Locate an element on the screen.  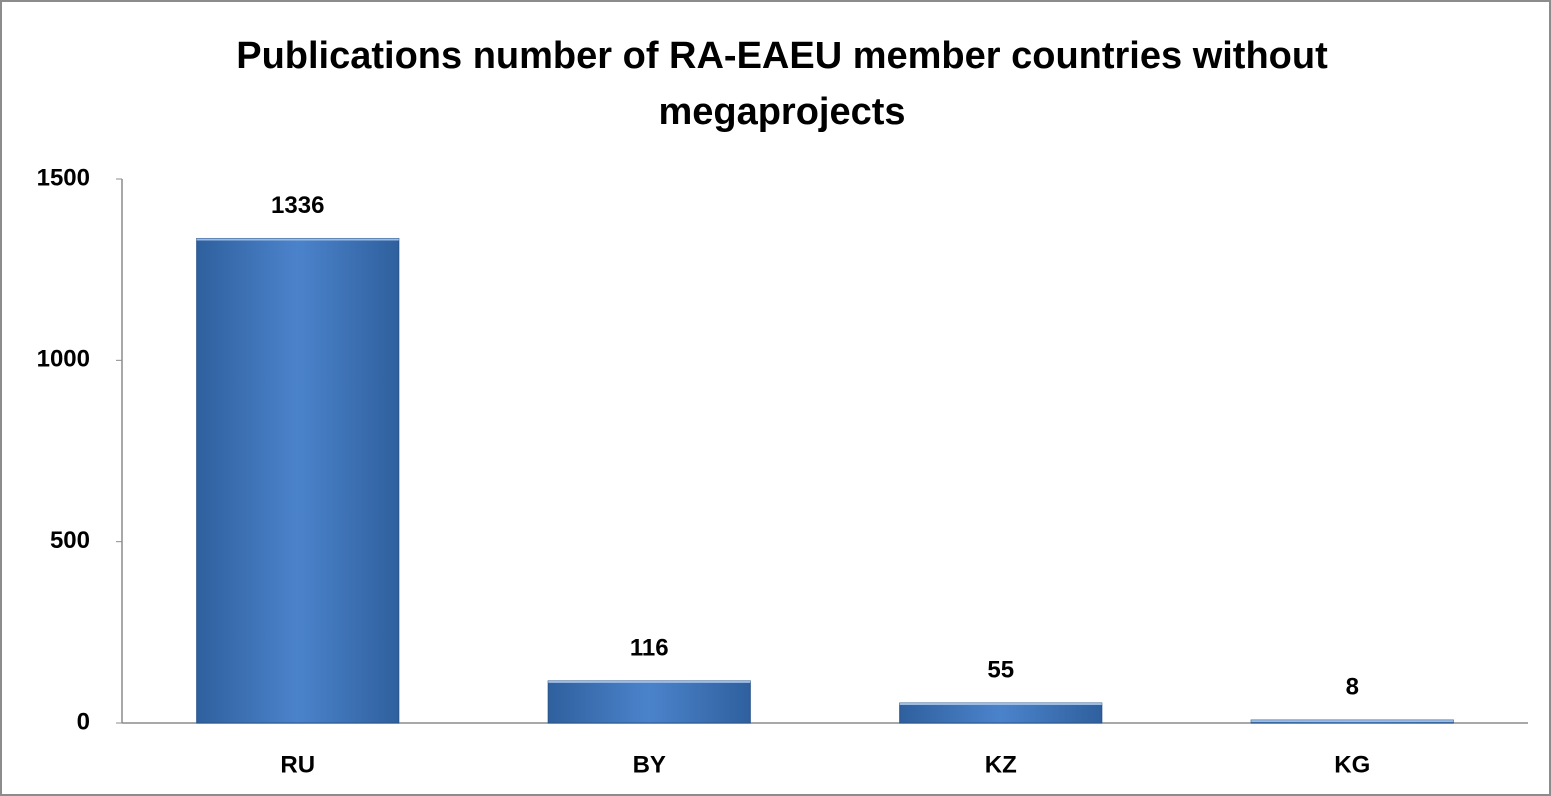
value-label: 55 is located at coordinates (1000, 669).